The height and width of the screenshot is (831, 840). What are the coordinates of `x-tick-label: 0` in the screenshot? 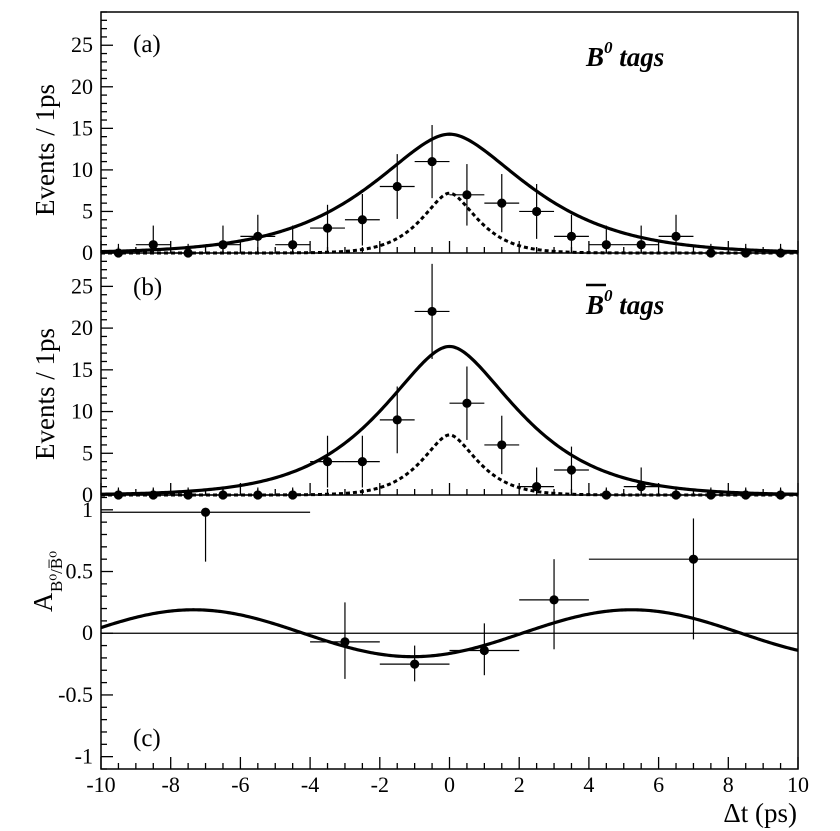 It's located at (449, 784).